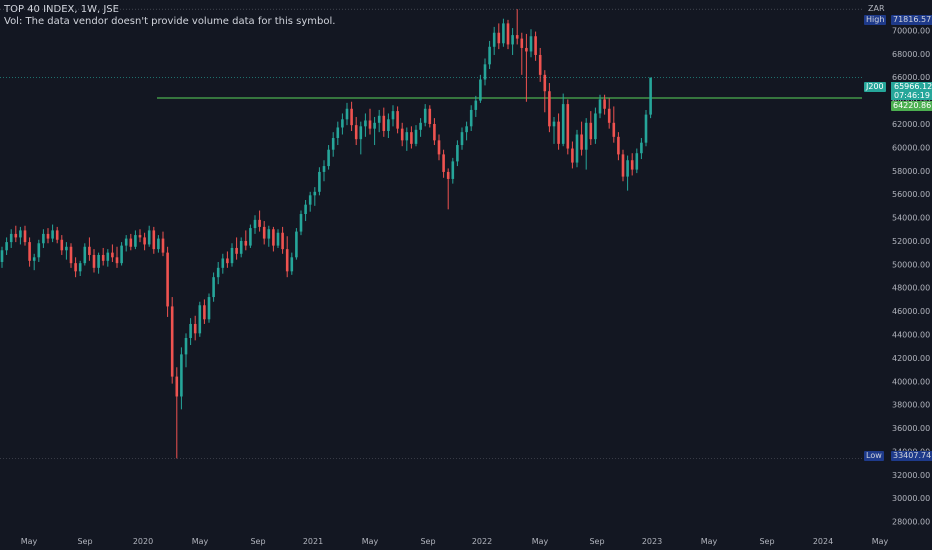 Image resolution: width=932 pixels, height=550 pixels. Describe the element at coordinates (876, 8) in the screenshot. I see `currency-label: ZAR` at that location.